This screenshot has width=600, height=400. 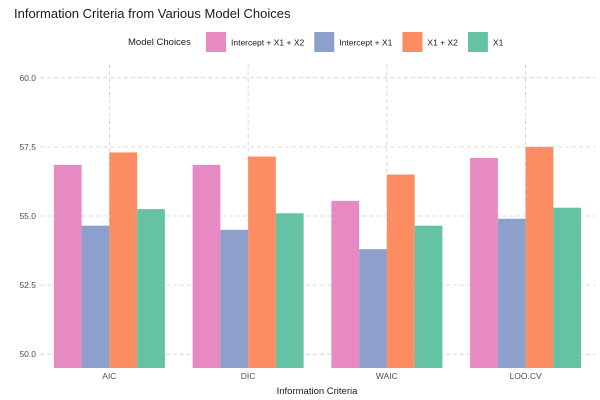 What do you see at coordinates (442, 43) in the screenshot?
I see `legend-label: X1 + X2` at bounding box center [442, 43].